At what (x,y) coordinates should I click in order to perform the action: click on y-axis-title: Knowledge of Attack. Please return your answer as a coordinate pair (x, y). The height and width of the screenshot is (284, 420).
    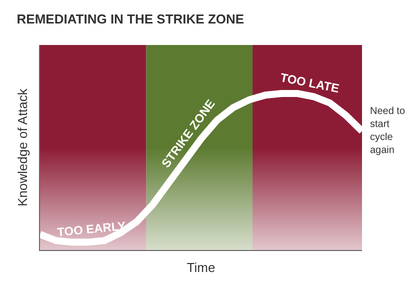
    Looking at the image, I should click on (22, 147).